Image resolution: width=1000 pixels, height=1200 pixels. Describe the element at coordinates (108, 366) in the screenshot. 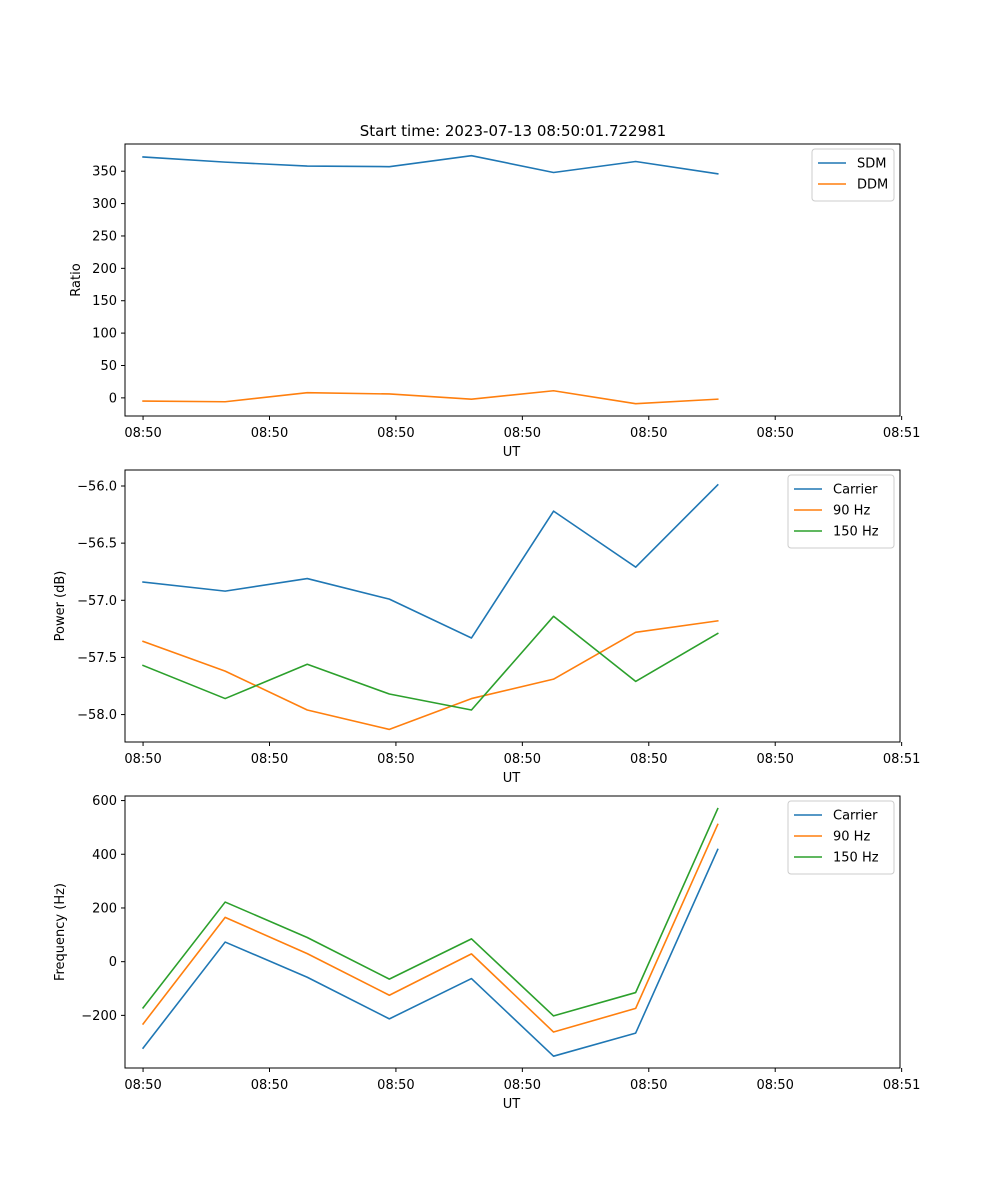

I see `y-tick-label: 50` at that location.